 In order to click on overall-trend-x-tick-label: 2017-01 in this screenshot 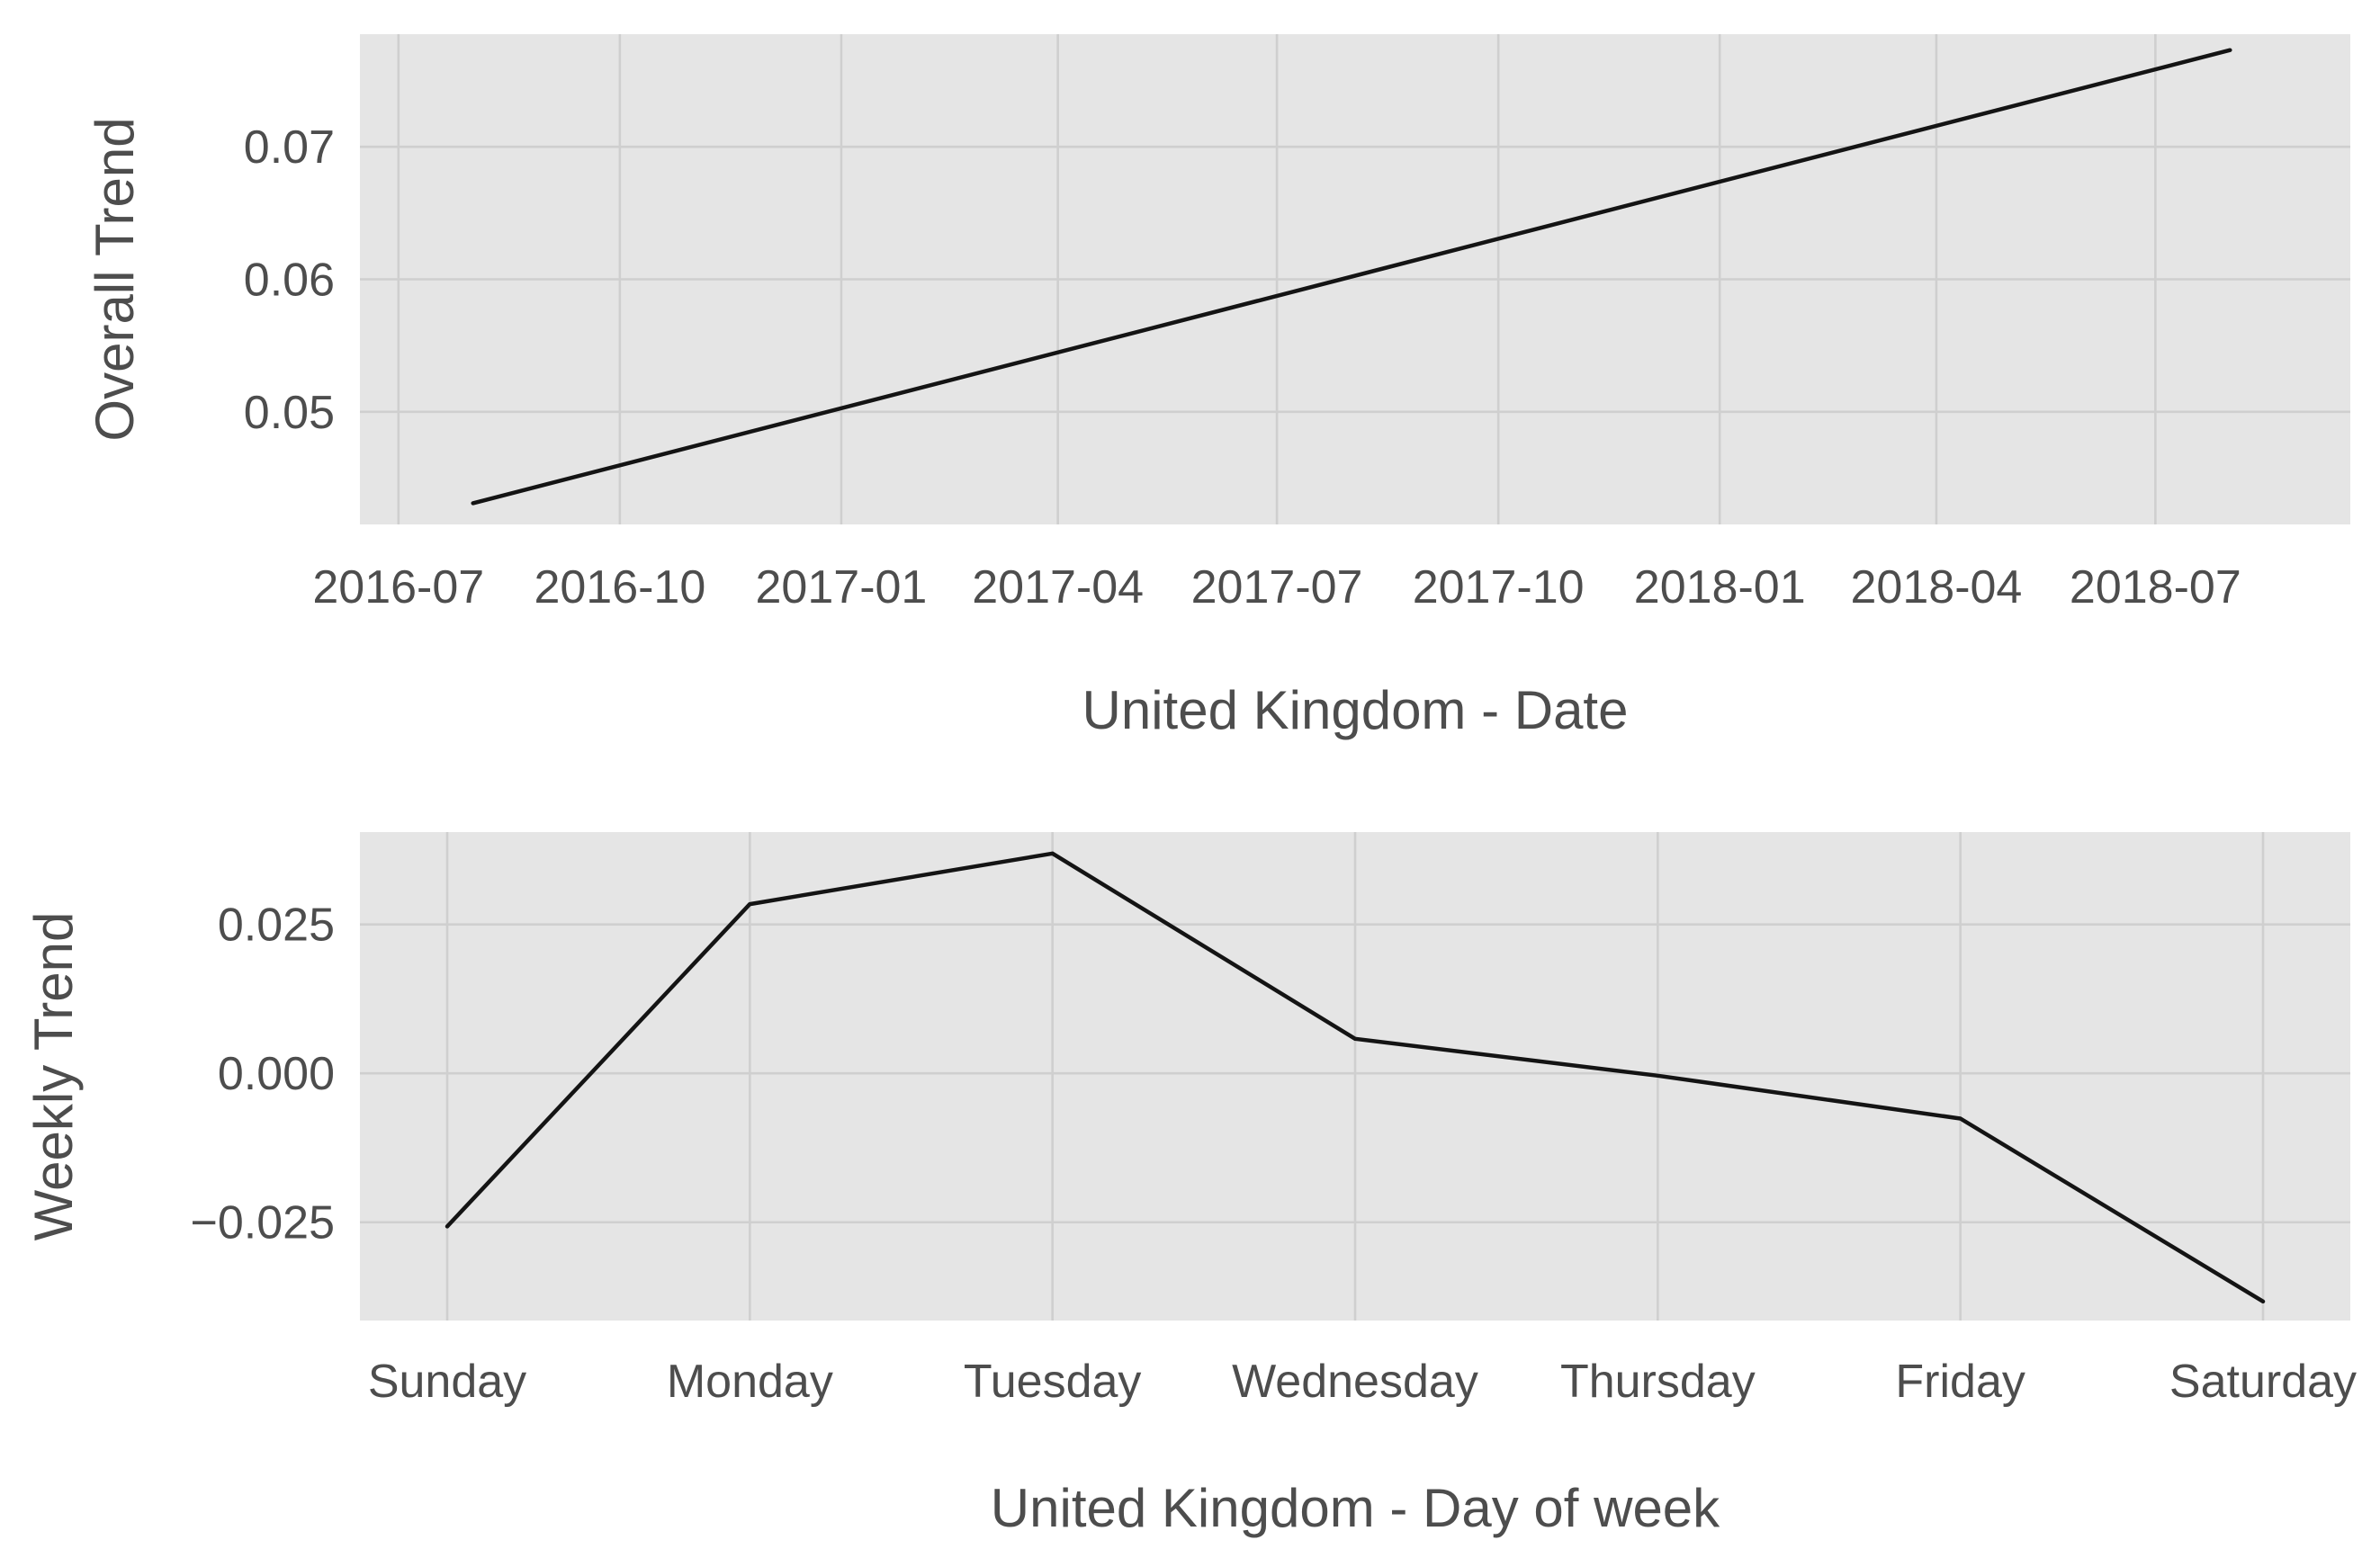, I will do `click(842, 587)`.